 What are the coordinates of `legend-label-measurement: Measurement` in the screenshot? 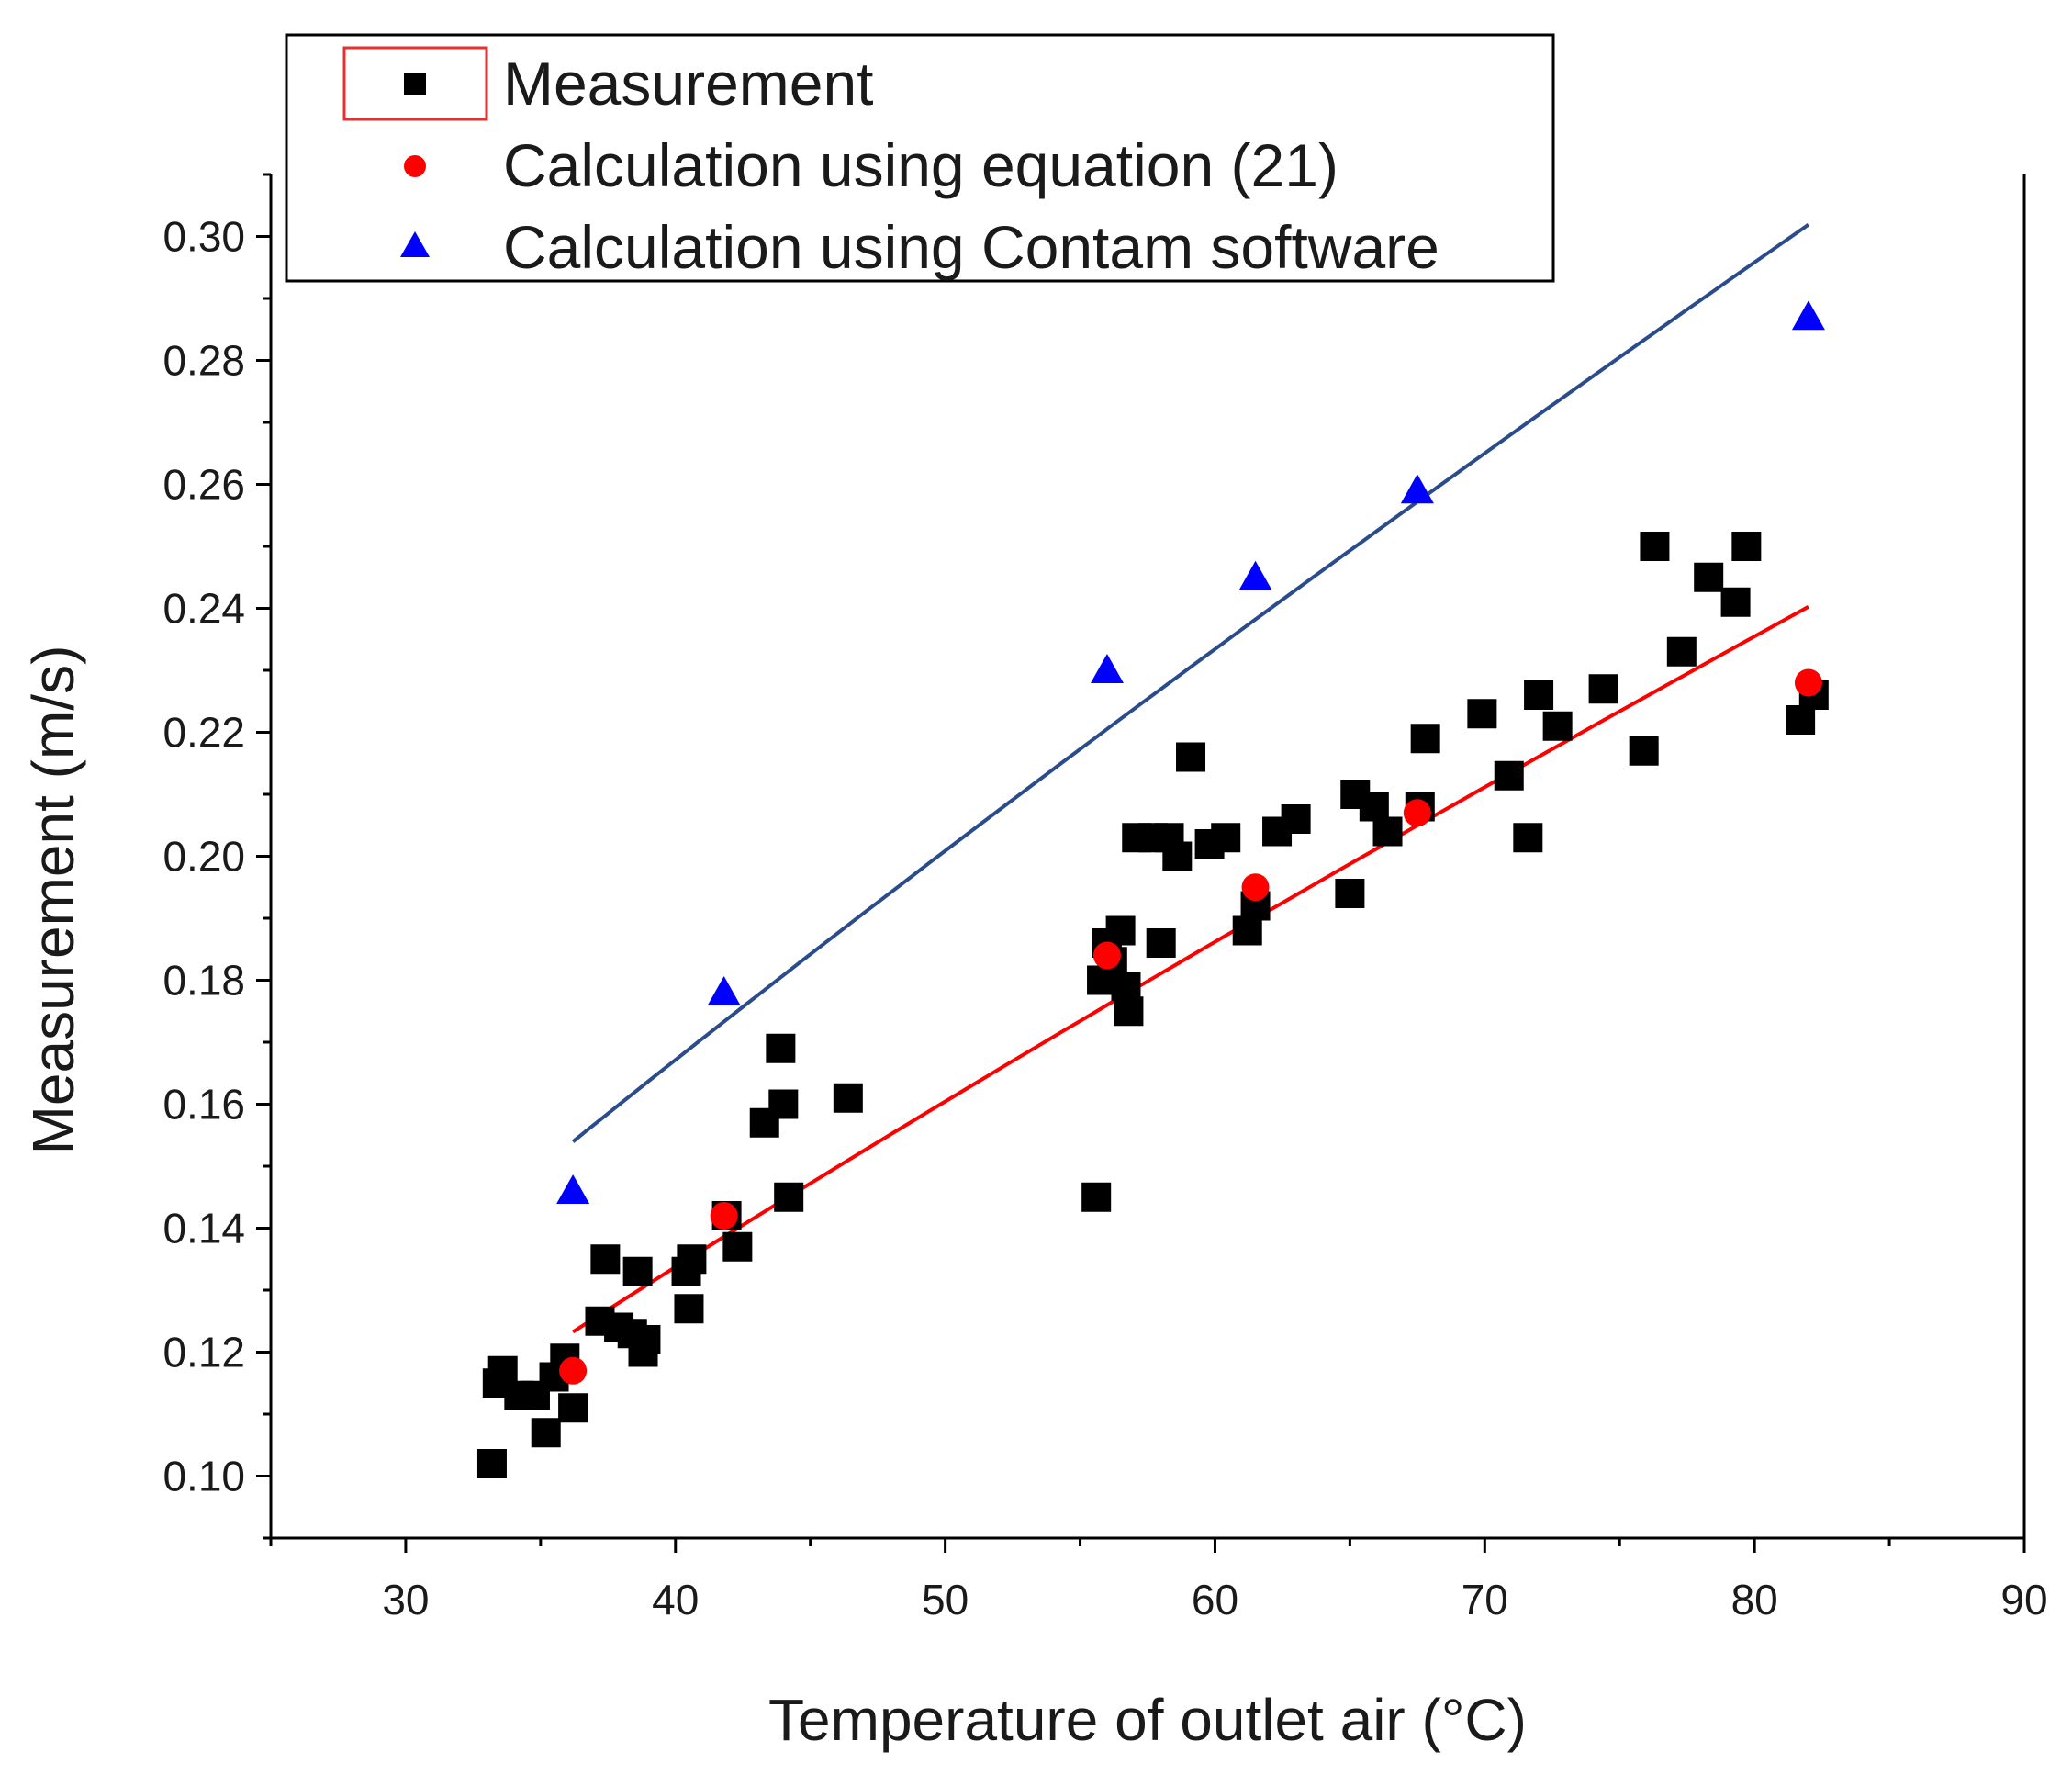 It's located at (688, 84).